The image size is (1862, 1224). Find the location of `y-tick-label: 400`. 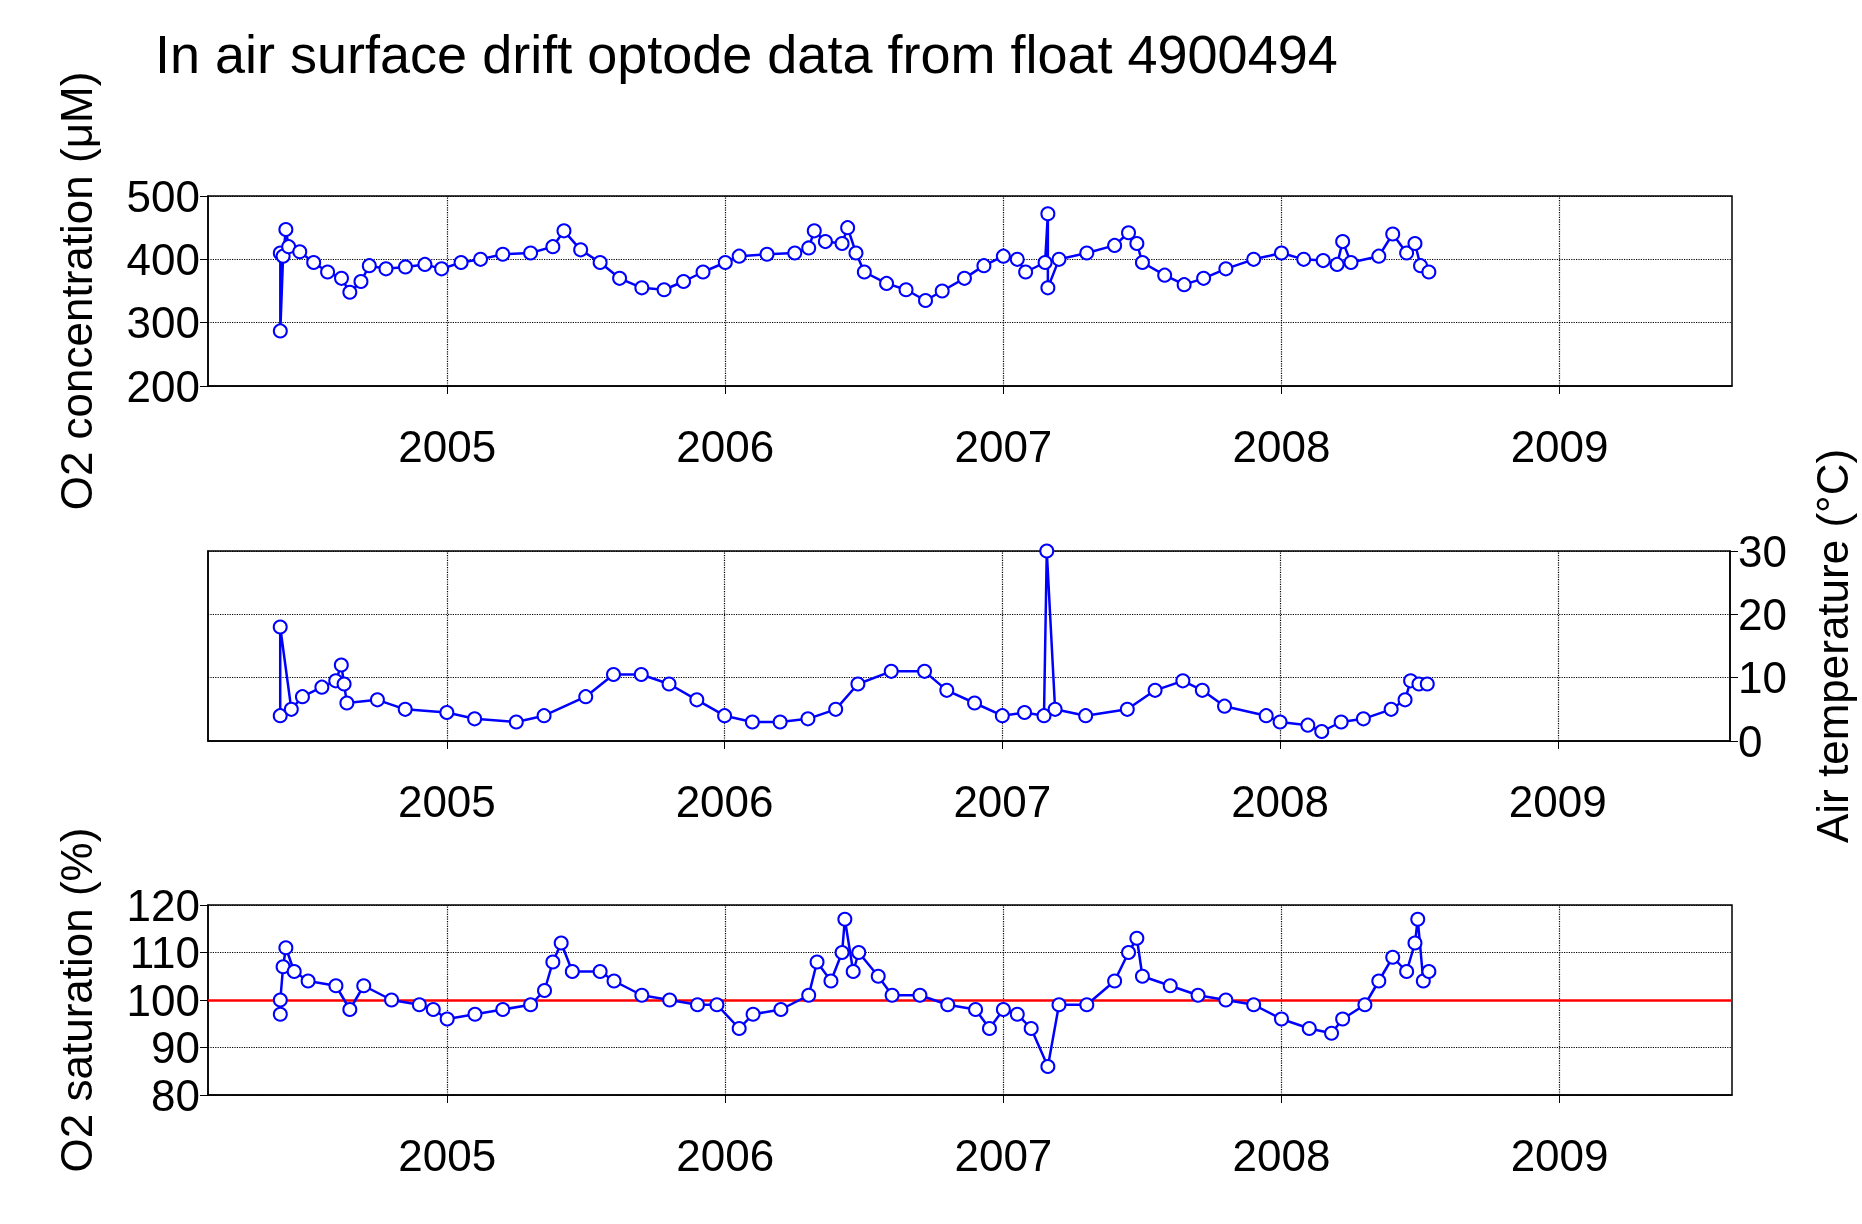

y-tick-label: 400 is located at coordinates (163, 259).